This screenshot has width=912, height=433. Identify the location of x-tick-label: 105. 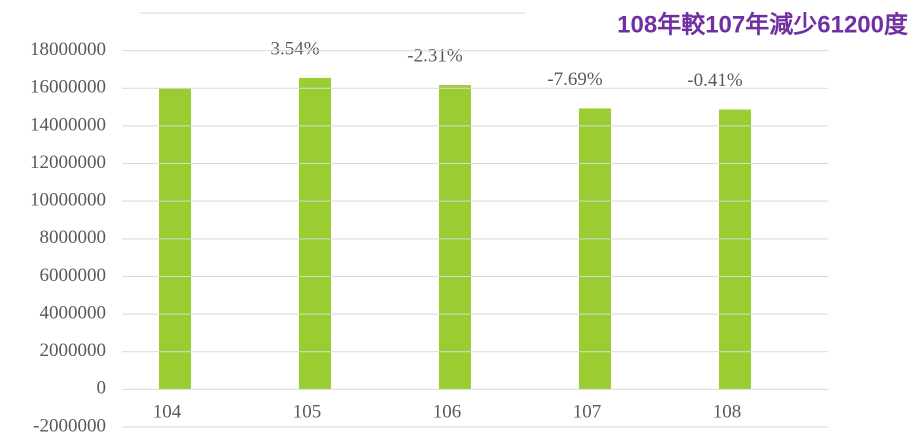
(307, 411).